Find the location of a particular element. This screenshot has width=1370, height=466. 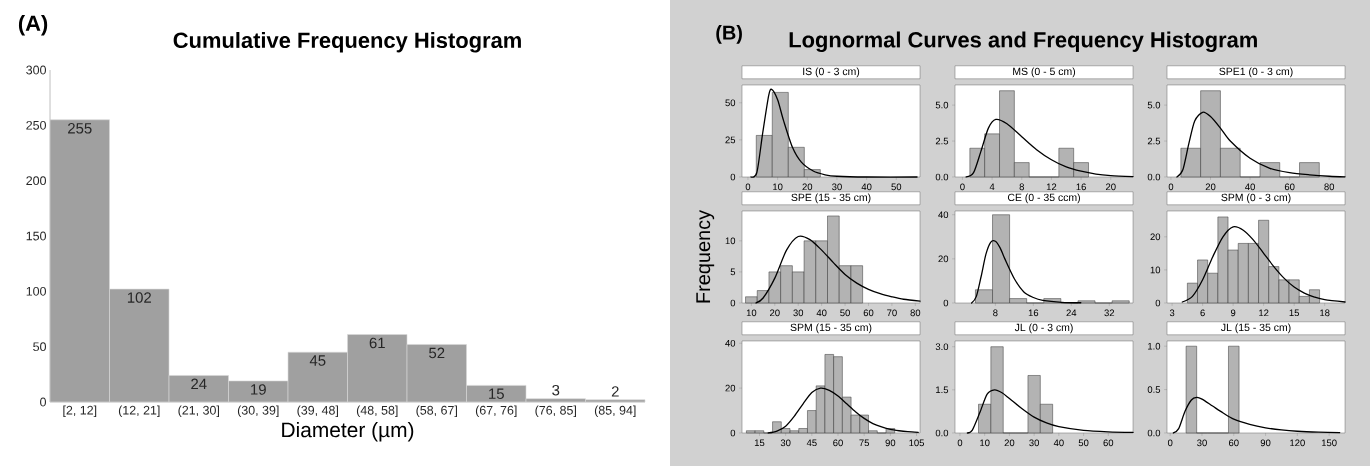

text: (A) is located at coordinates (33, 25).